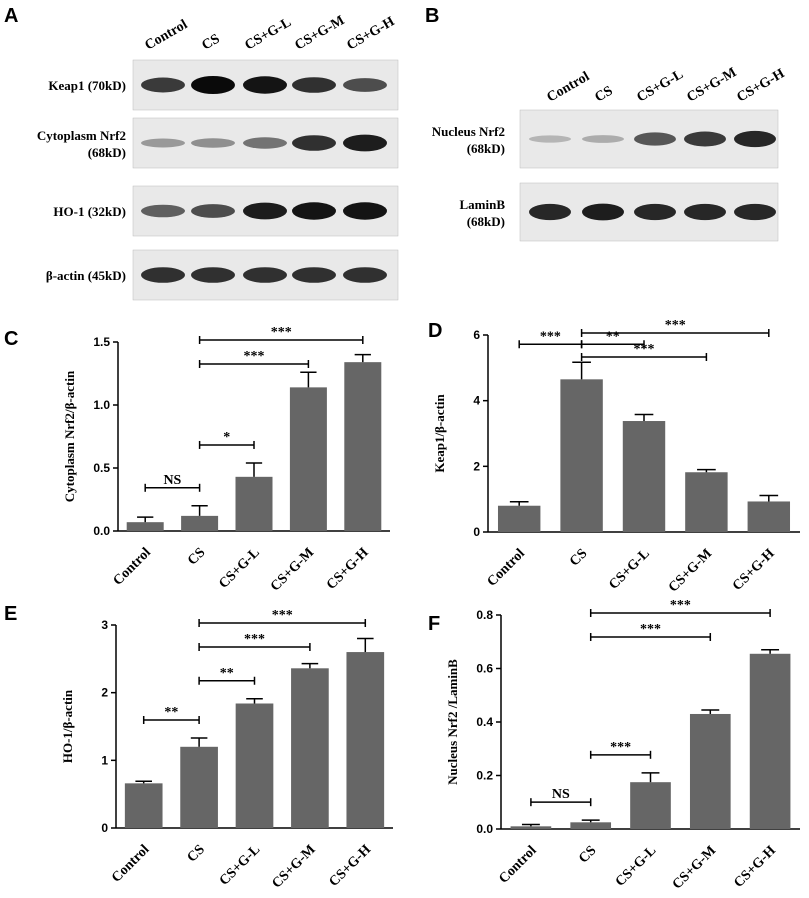  Describe the element at coordinates (604, 94) in the screenshot. I see `lane-label: CS` at that location.